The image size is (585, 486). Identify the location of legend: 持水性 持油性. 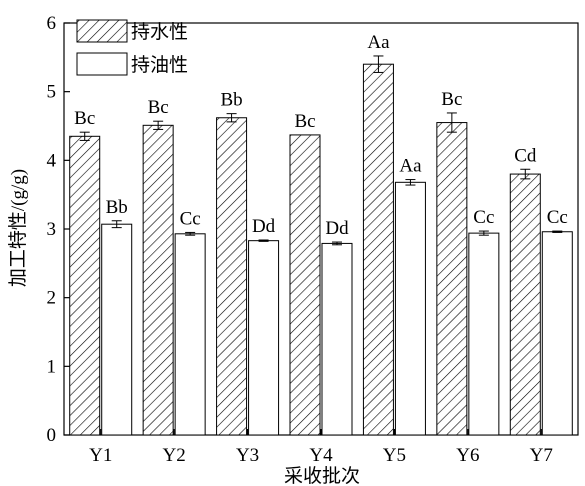
(132, 47).